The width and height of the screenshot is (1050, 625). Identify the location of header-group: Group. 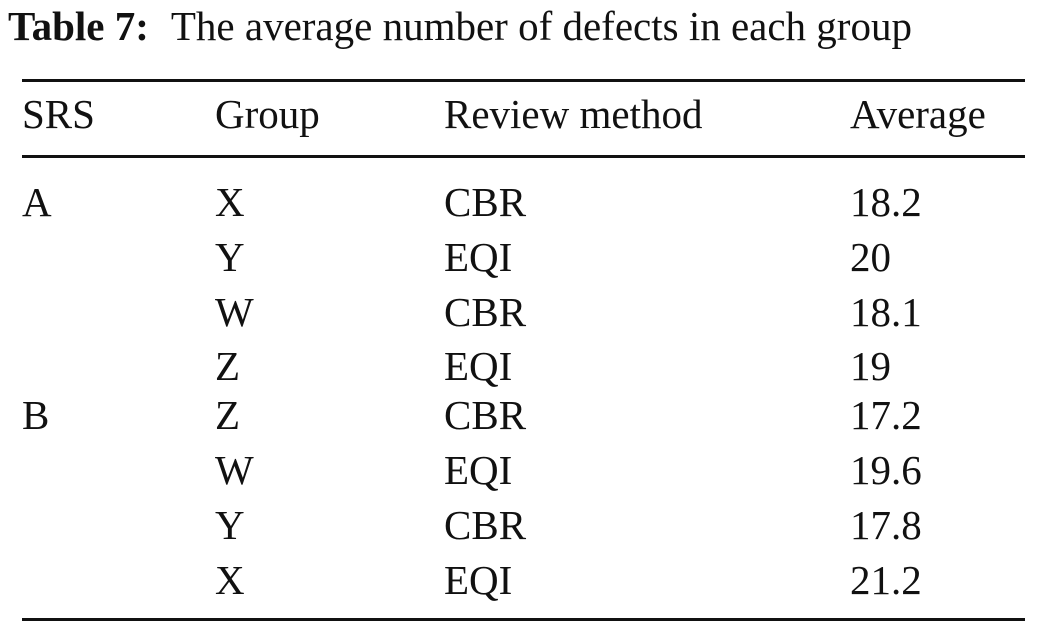
(267, 114).